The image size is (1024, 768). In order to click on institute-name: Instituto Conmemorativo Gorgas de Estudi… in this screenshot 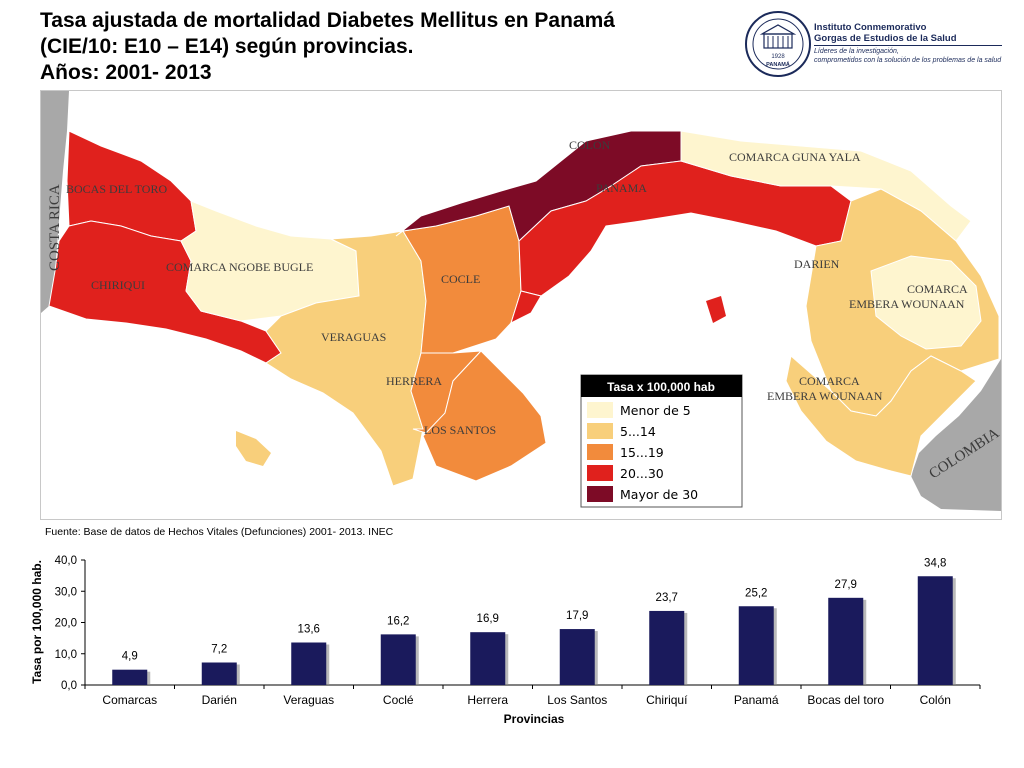, I will do `click(885, 33)`.